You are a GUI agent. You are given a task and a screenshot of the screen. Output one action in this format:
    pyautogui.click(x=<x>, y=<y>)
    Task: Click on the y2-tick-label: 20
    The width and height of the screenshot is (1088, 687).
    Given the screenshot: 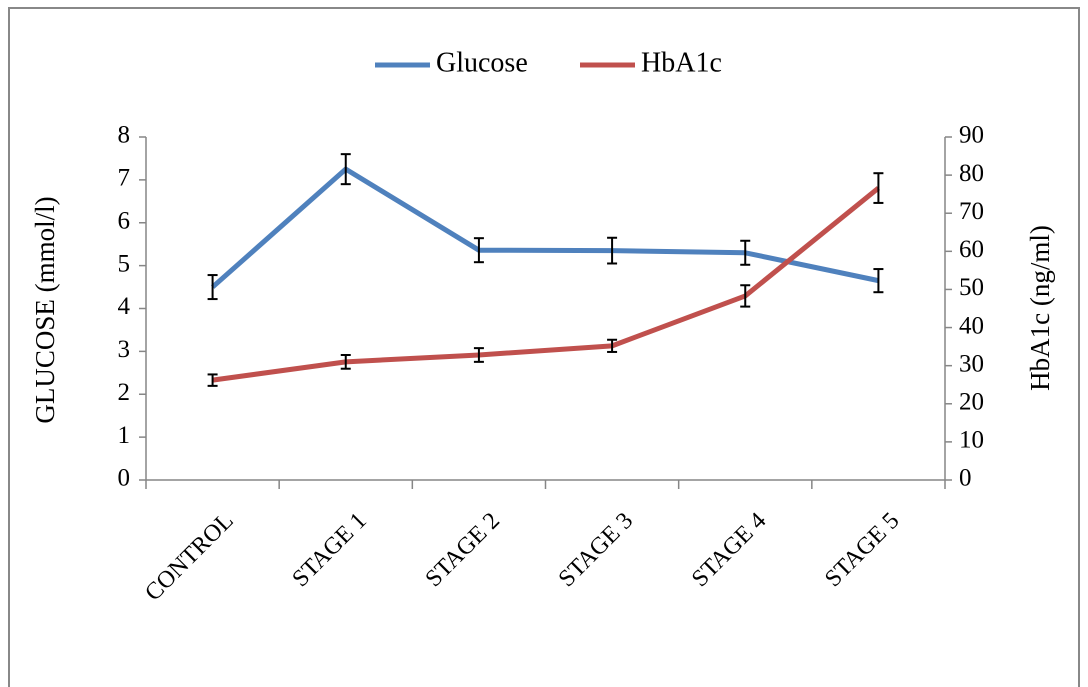 What is the action you would take?
    pyautogui.click(x=971, y=402)
    